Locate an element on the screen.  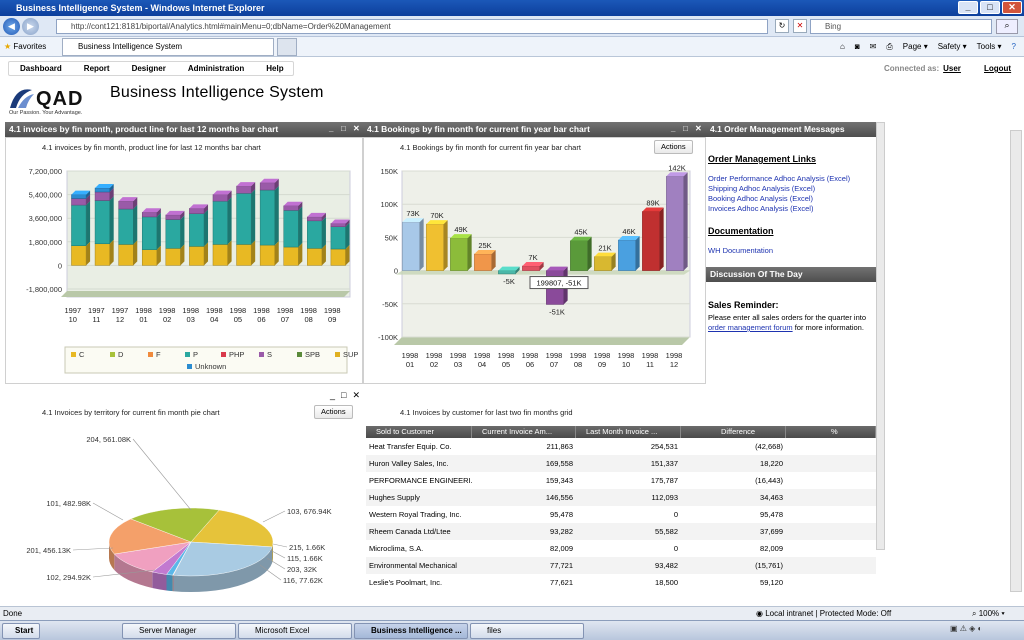
menu-report: Report is located at coordinates (96, 68).